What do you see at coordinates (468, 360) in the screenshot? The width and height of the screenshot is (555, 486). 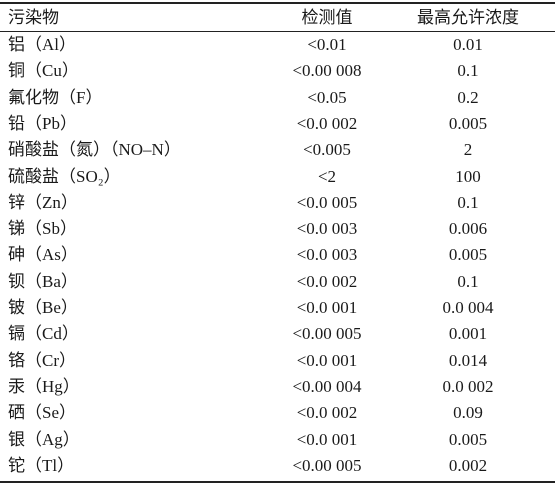 I see `table-cell: 0.014` at bounding box center [468, 360].